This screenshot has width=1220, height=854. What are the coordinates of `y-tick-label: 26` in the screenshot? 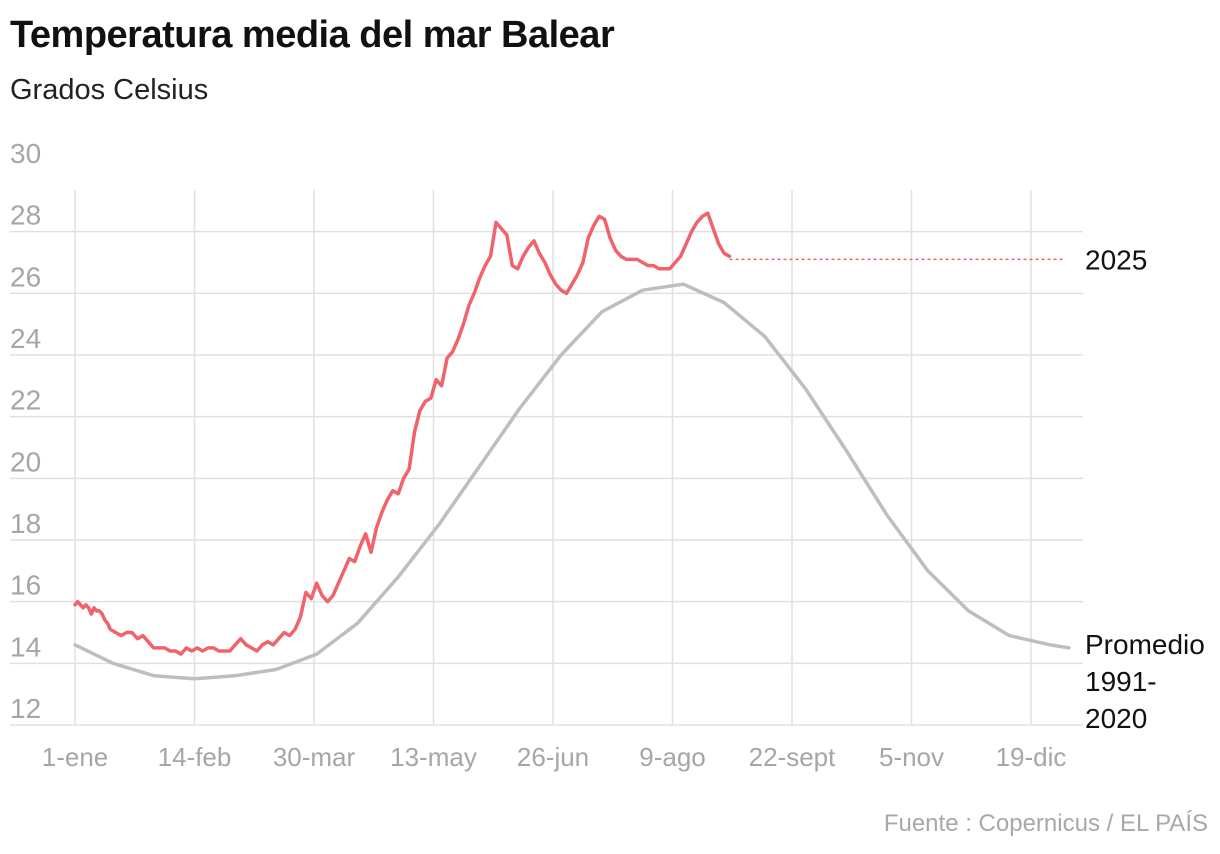 It's located at (25, 276).